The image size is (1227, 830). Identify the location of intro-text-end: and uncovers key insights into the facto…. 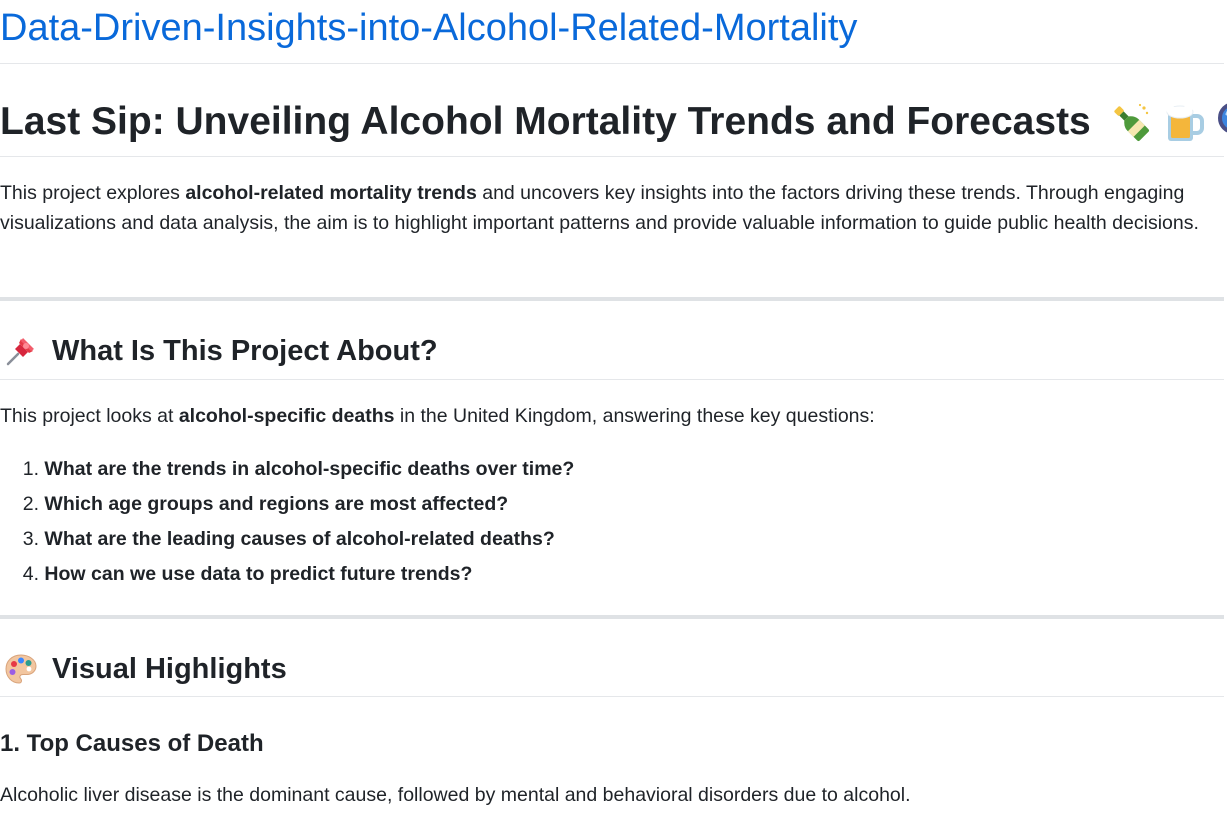
(599, 208).